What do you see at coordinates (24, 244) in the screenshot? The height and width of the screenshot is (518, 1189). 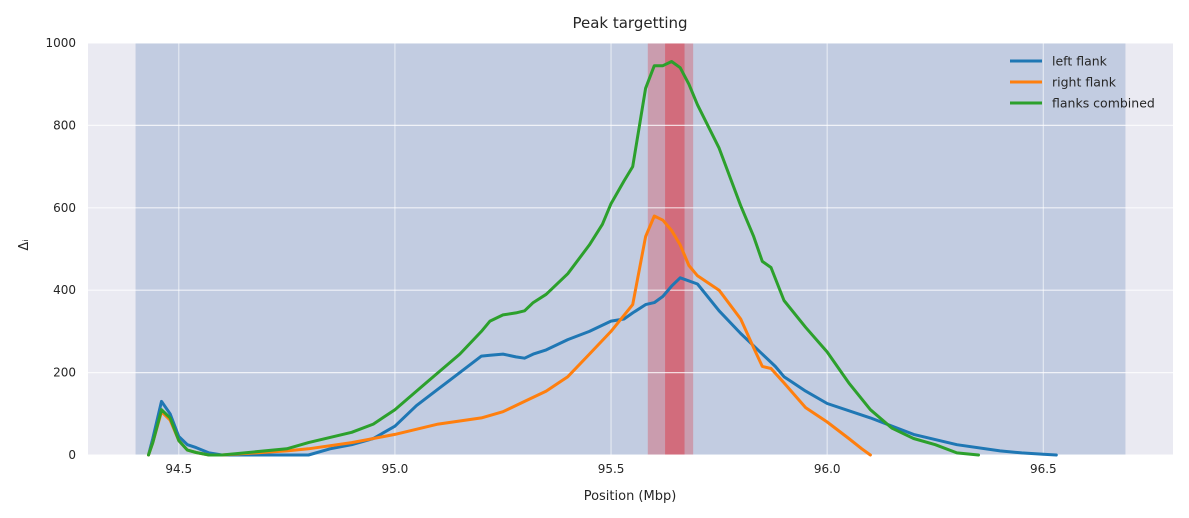 I see `y-axis-label: Δᵢ` at bounding box center [24, 244].